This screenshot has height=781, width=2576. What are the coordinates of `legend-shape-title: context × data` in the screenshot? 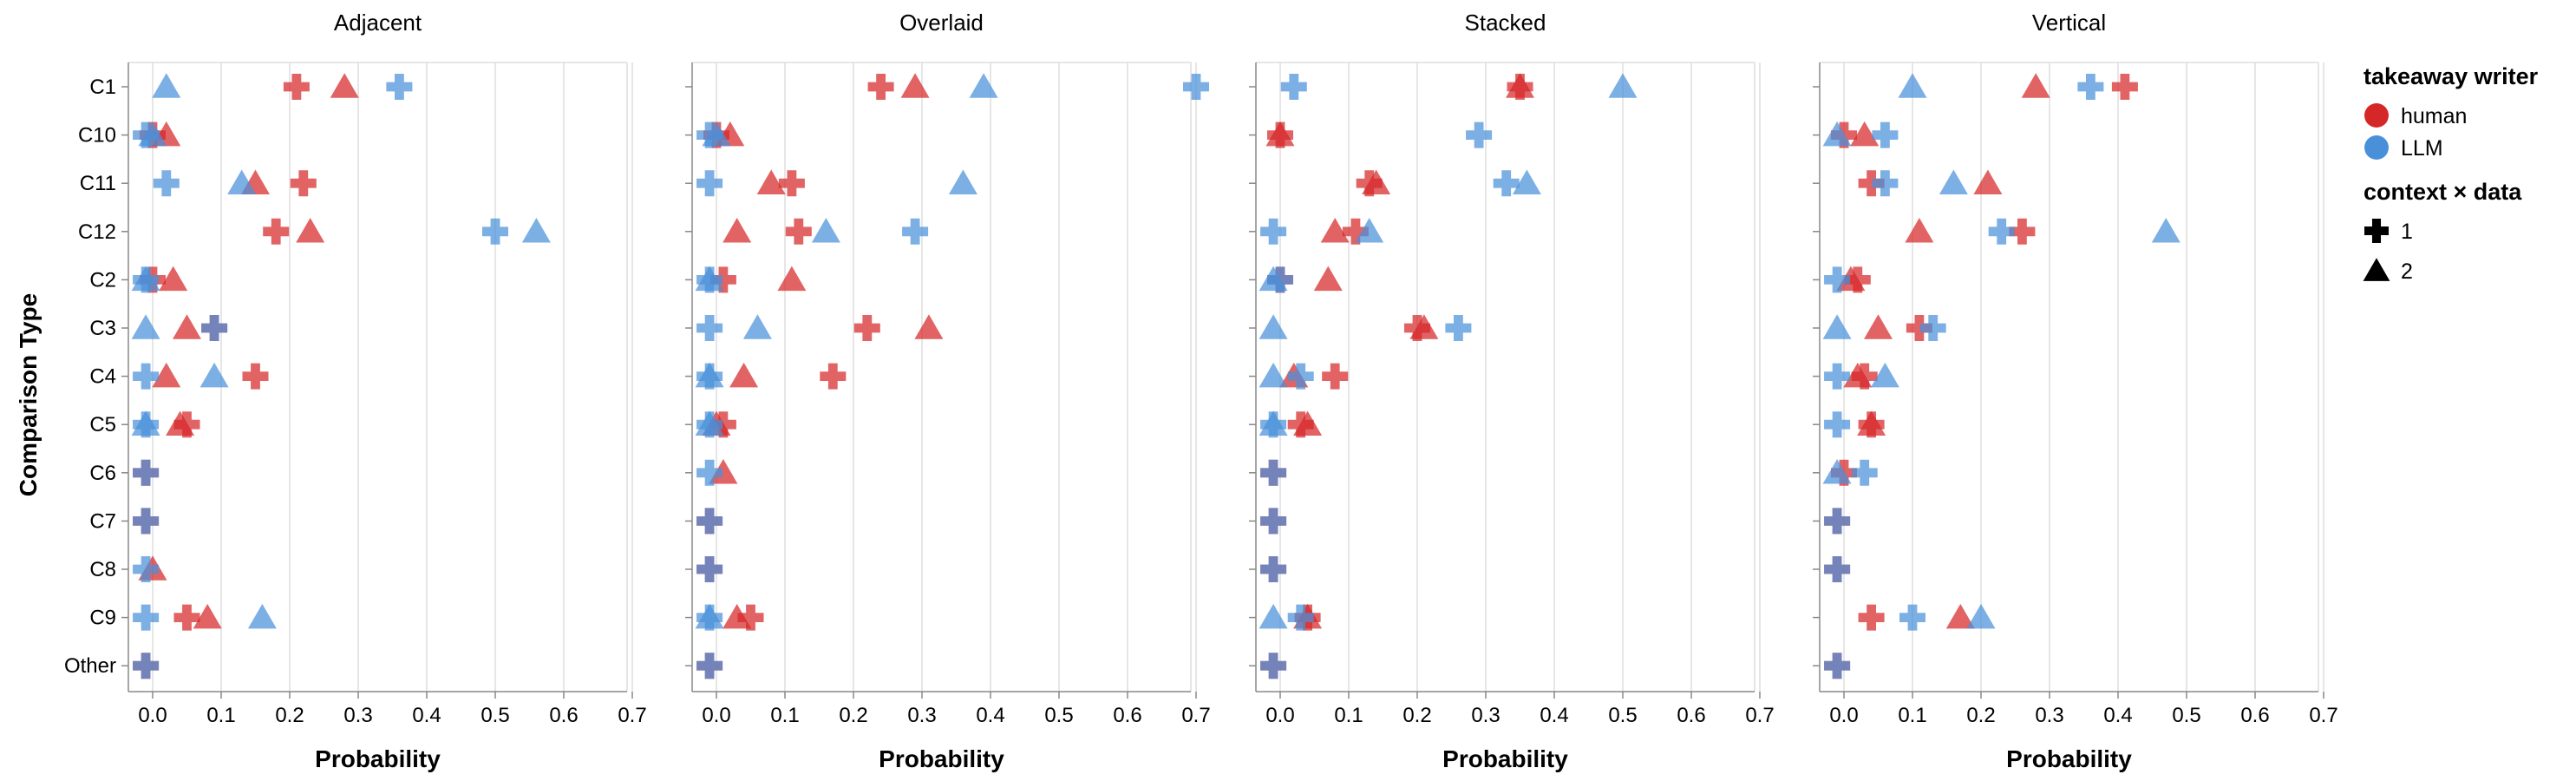 It's located at (2443, 192).